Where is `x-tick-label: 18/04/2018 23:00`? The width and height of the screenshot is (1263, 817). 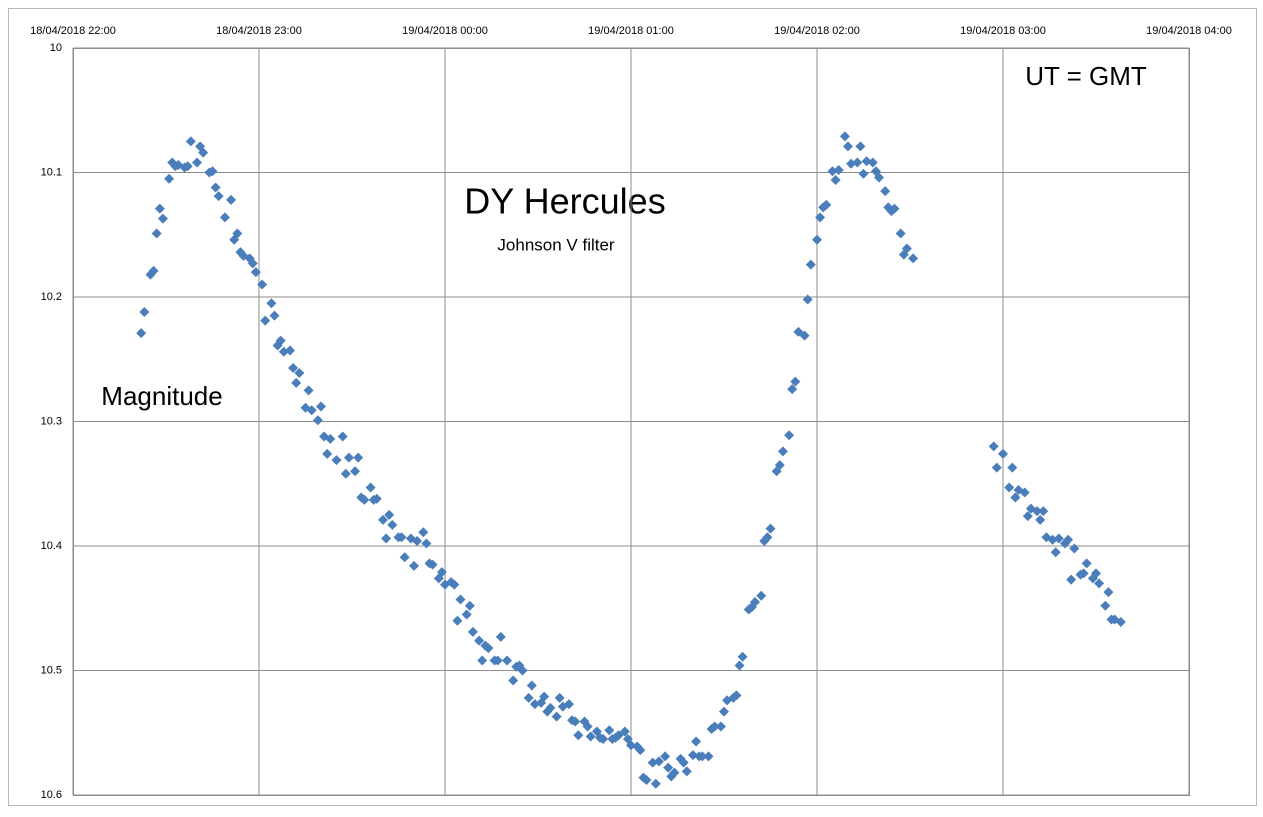
x-tick-label: 18/04/2018 23:00 is located at coordinates (259, 31).